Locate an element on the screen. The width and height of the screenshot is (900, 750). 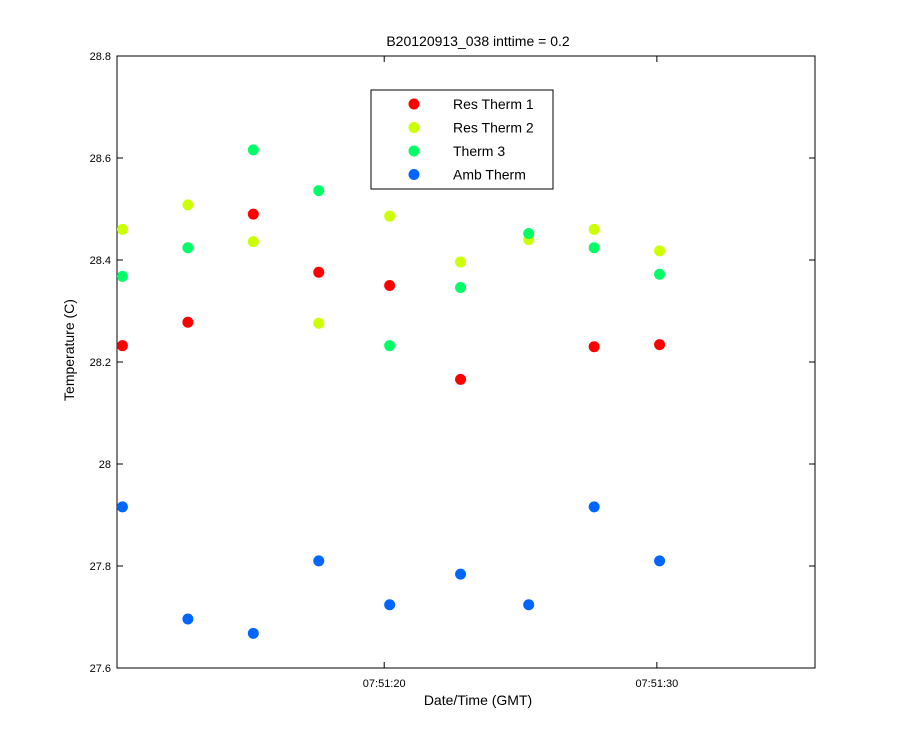
x-axis-title: Date/Time (GMT) is located at coordinates (478, 700).